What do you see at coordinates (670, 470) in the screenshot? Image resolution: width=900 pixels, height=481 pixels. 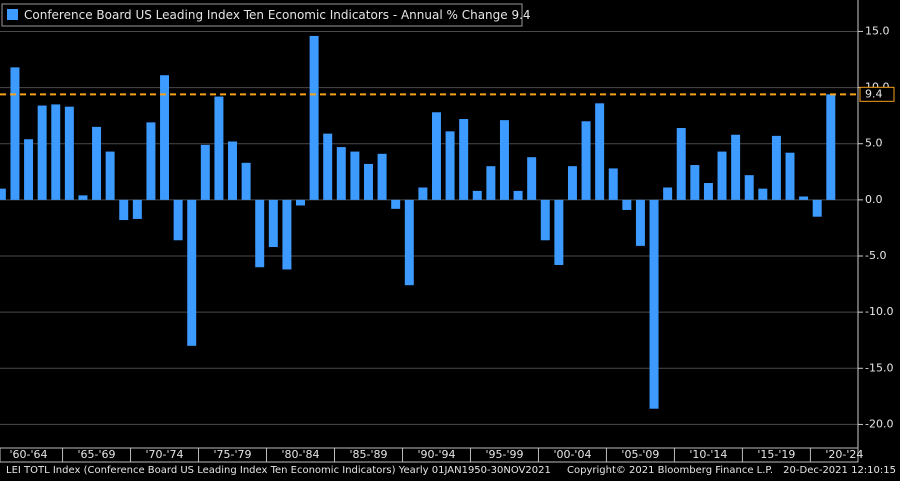 I see `footer-copyright: Copyright© 2021 Bloomberg Finance L.P.` at bounding box center [670, 470].